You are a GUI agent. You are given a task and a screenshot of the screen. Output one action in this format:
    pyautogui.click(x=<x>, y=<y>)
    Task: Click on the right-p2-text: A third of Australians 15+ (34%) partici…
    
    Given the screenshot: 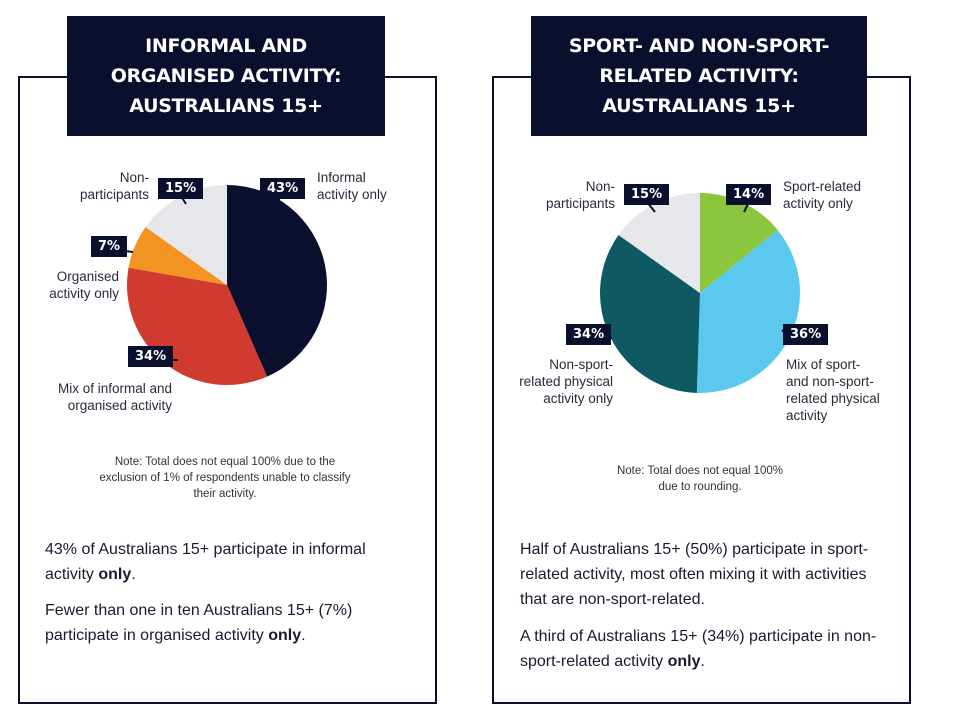 What is the action you would take?
    pyautogui.click(x=698, y=649)
    